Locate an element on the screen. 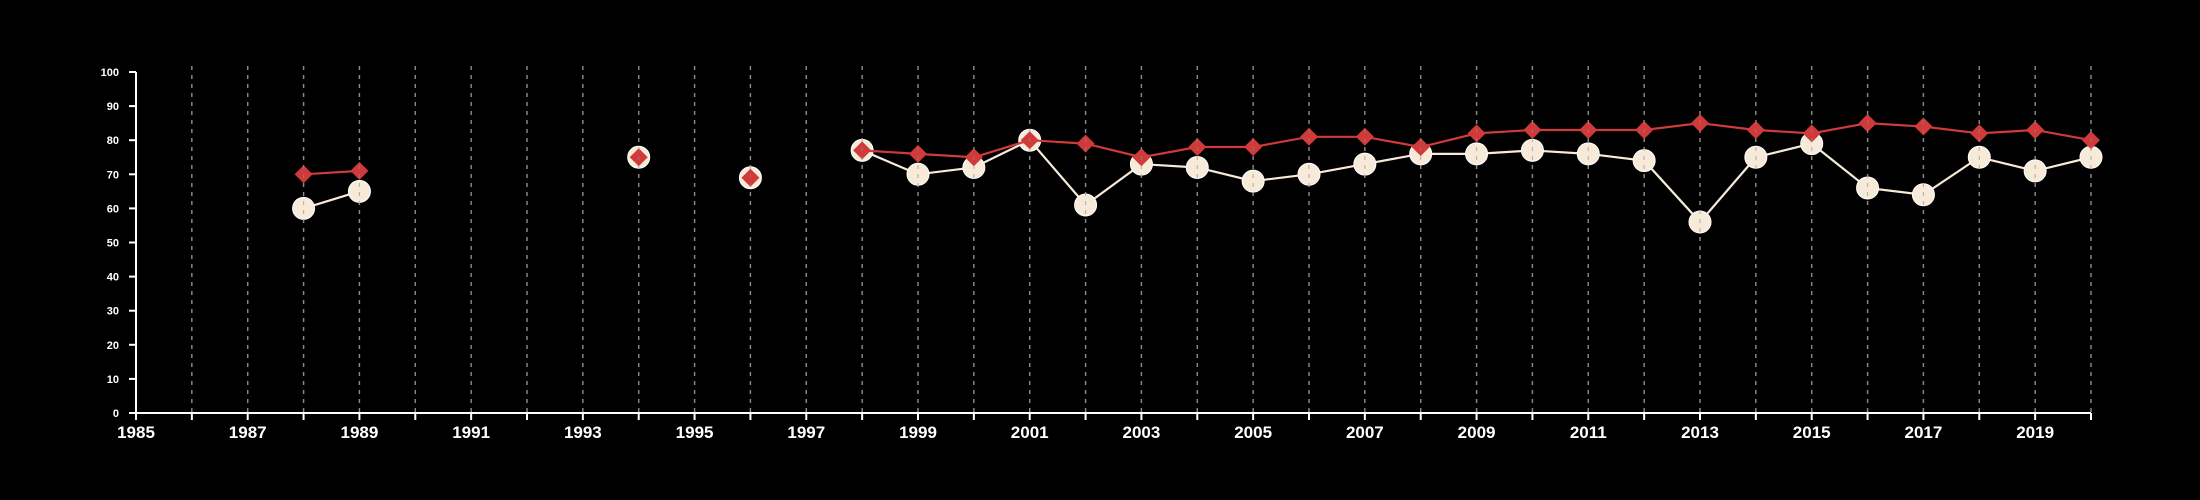  x-tick-label: 1995 is located at coordinates (695, 432).